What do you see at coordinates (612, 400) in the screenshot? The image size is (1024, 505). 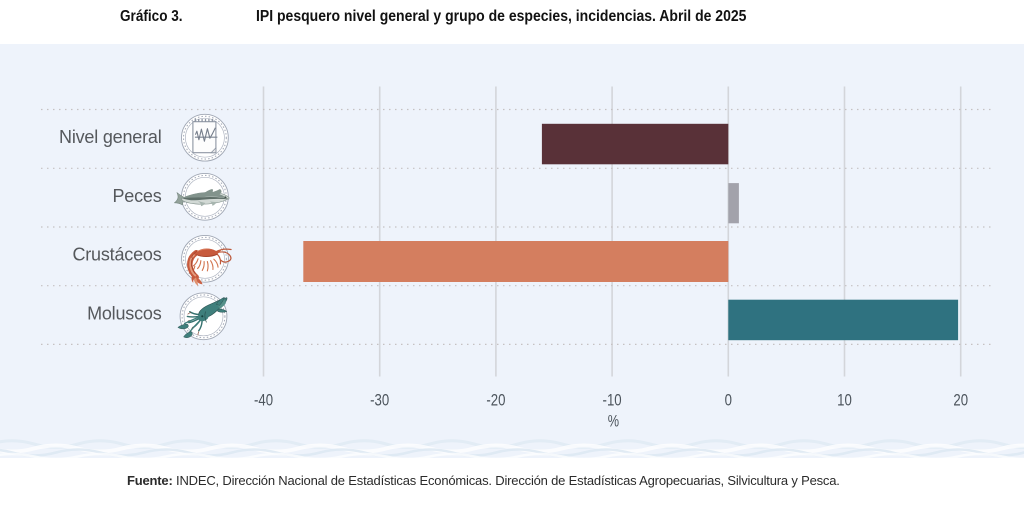 I see `svg-text: -10` at bounding box center [612, 400].